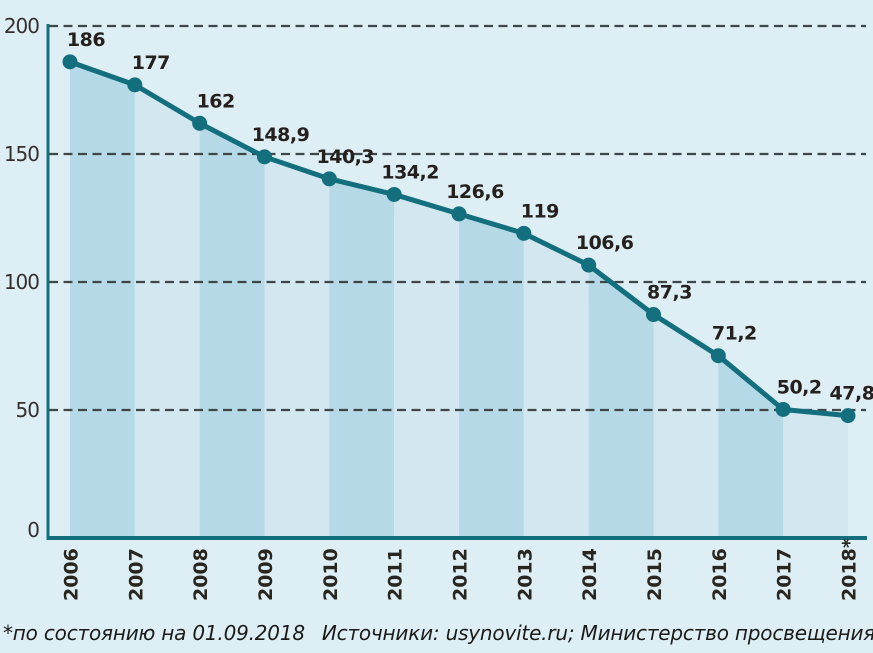 This screenshot has height=653, width=873. What do you see at coordinates (21, 154) in the screenshot?
I see `y-axis-tick-label: 150` at bounding box center [21, 154].